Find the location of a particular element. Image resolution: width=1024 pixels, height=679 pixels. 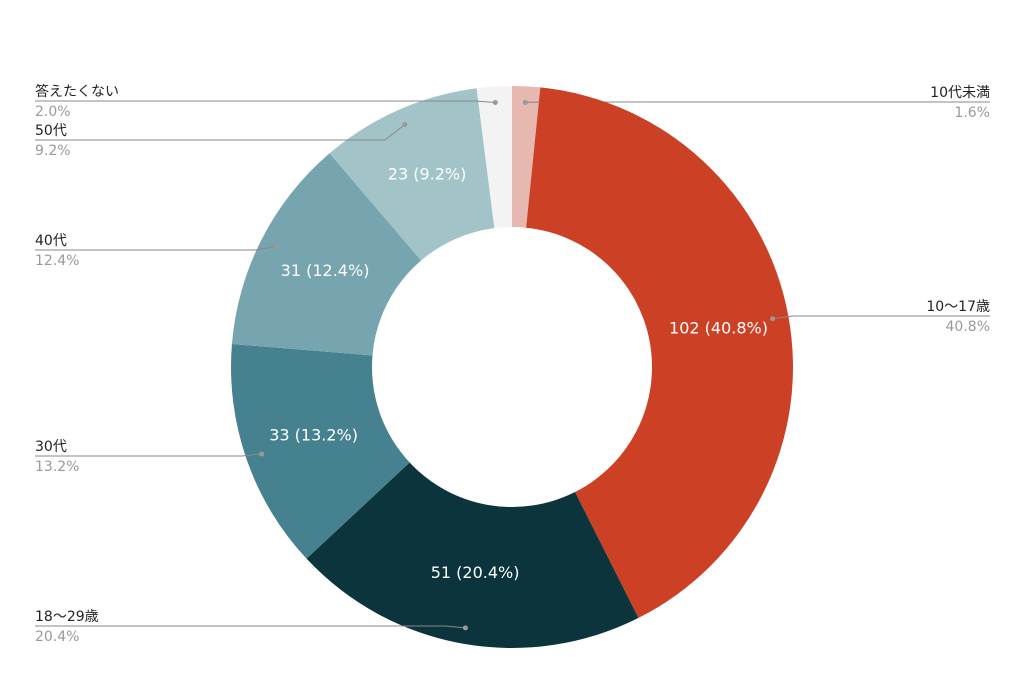

legend-name: 30代 is located at coordinates (51, 447).